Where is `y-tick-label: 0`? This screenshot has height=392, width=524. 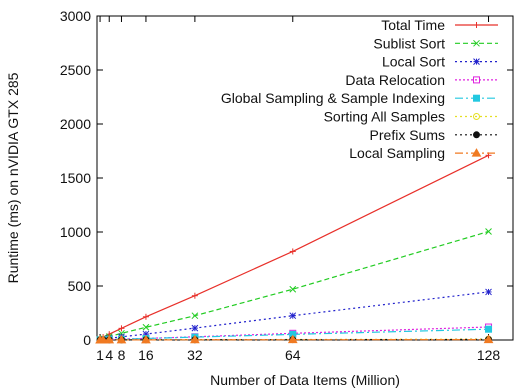
y-tick-label: 0 is located at coordinates (87, 340).